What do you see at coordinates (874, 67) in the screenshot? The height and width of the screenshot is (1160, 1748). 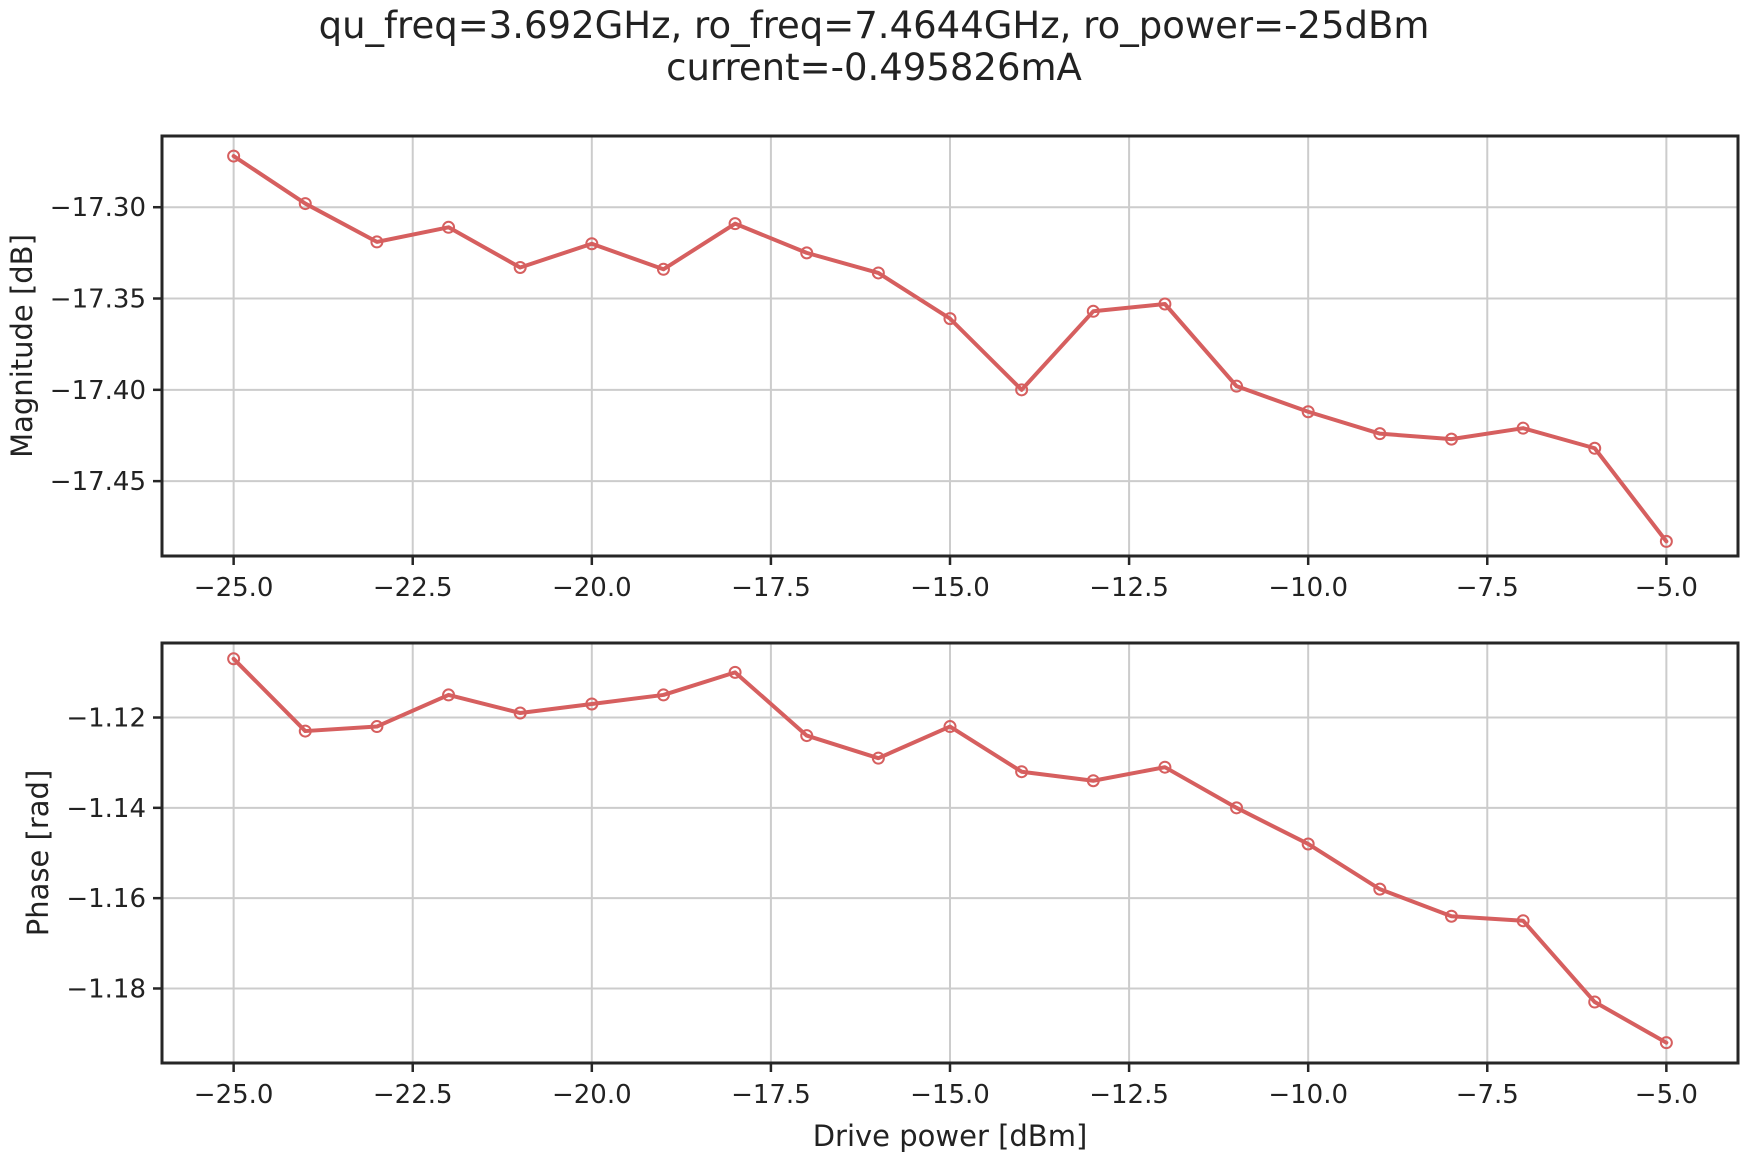 I see `figure-title-line-2: current=-0.495826mA` at bounding box center [874, 67].